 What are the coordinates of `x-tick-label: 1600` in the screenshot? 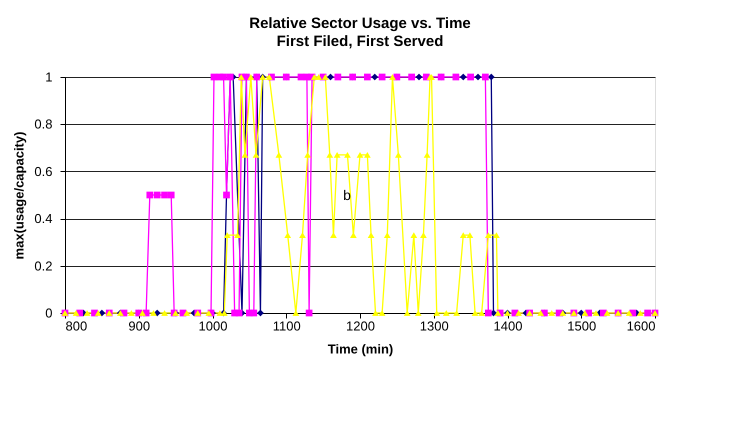 It's located at (641, 326).